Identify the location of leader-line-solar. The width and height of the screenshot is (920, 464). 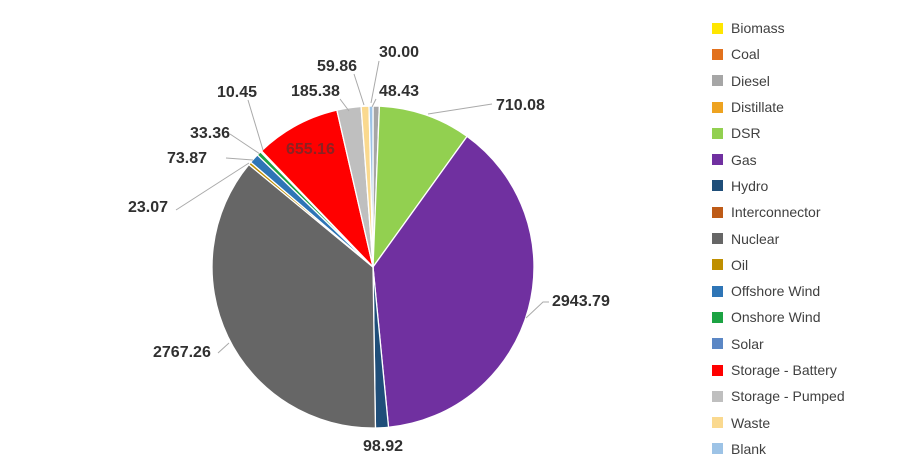
(255, 125).